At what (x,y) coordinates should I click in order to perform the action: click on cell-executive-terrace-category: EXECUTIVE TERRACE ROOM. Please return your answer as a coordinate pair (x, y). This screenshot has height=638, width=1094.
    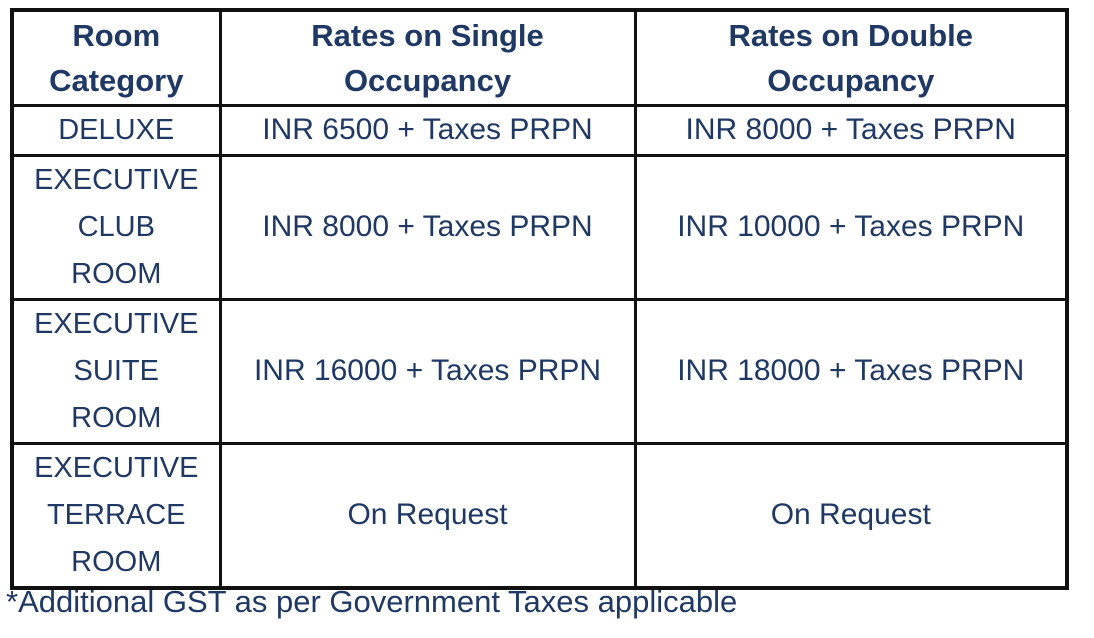
    Looking at the image, I should click on (116, 515).